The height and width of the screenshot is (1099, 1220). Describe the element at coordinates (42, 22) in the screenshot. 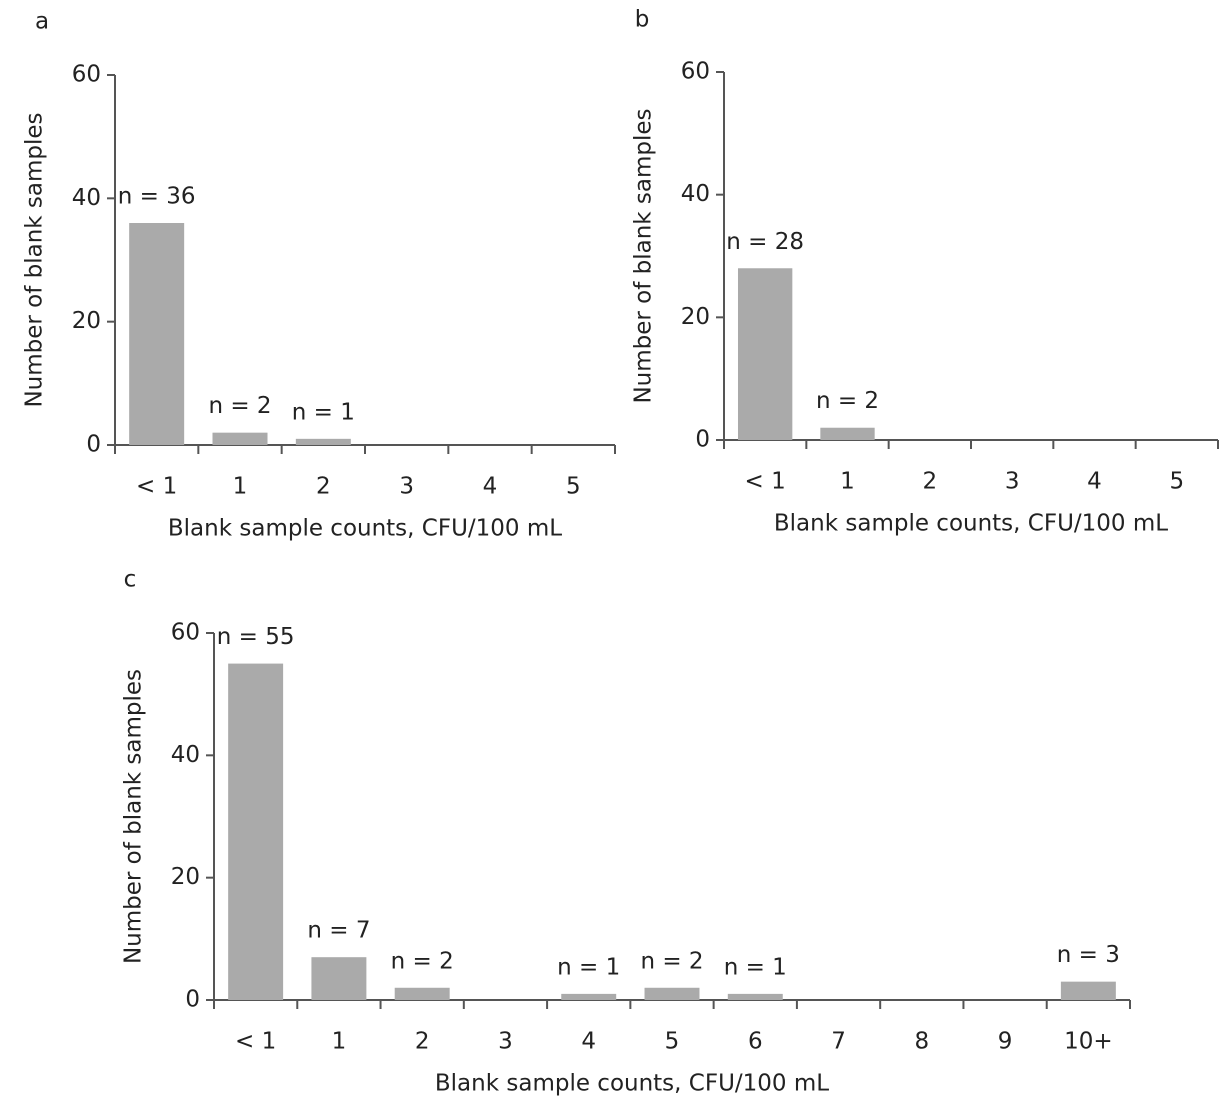

I see `panel-label: a` at that location.